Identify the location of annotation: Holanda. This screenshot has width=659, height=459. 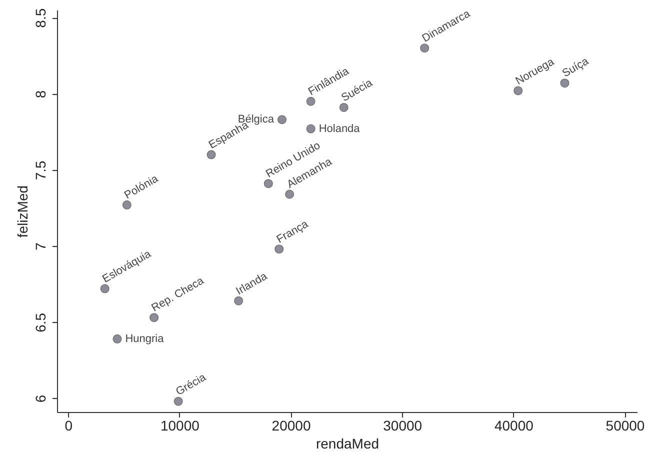
(339, 128).